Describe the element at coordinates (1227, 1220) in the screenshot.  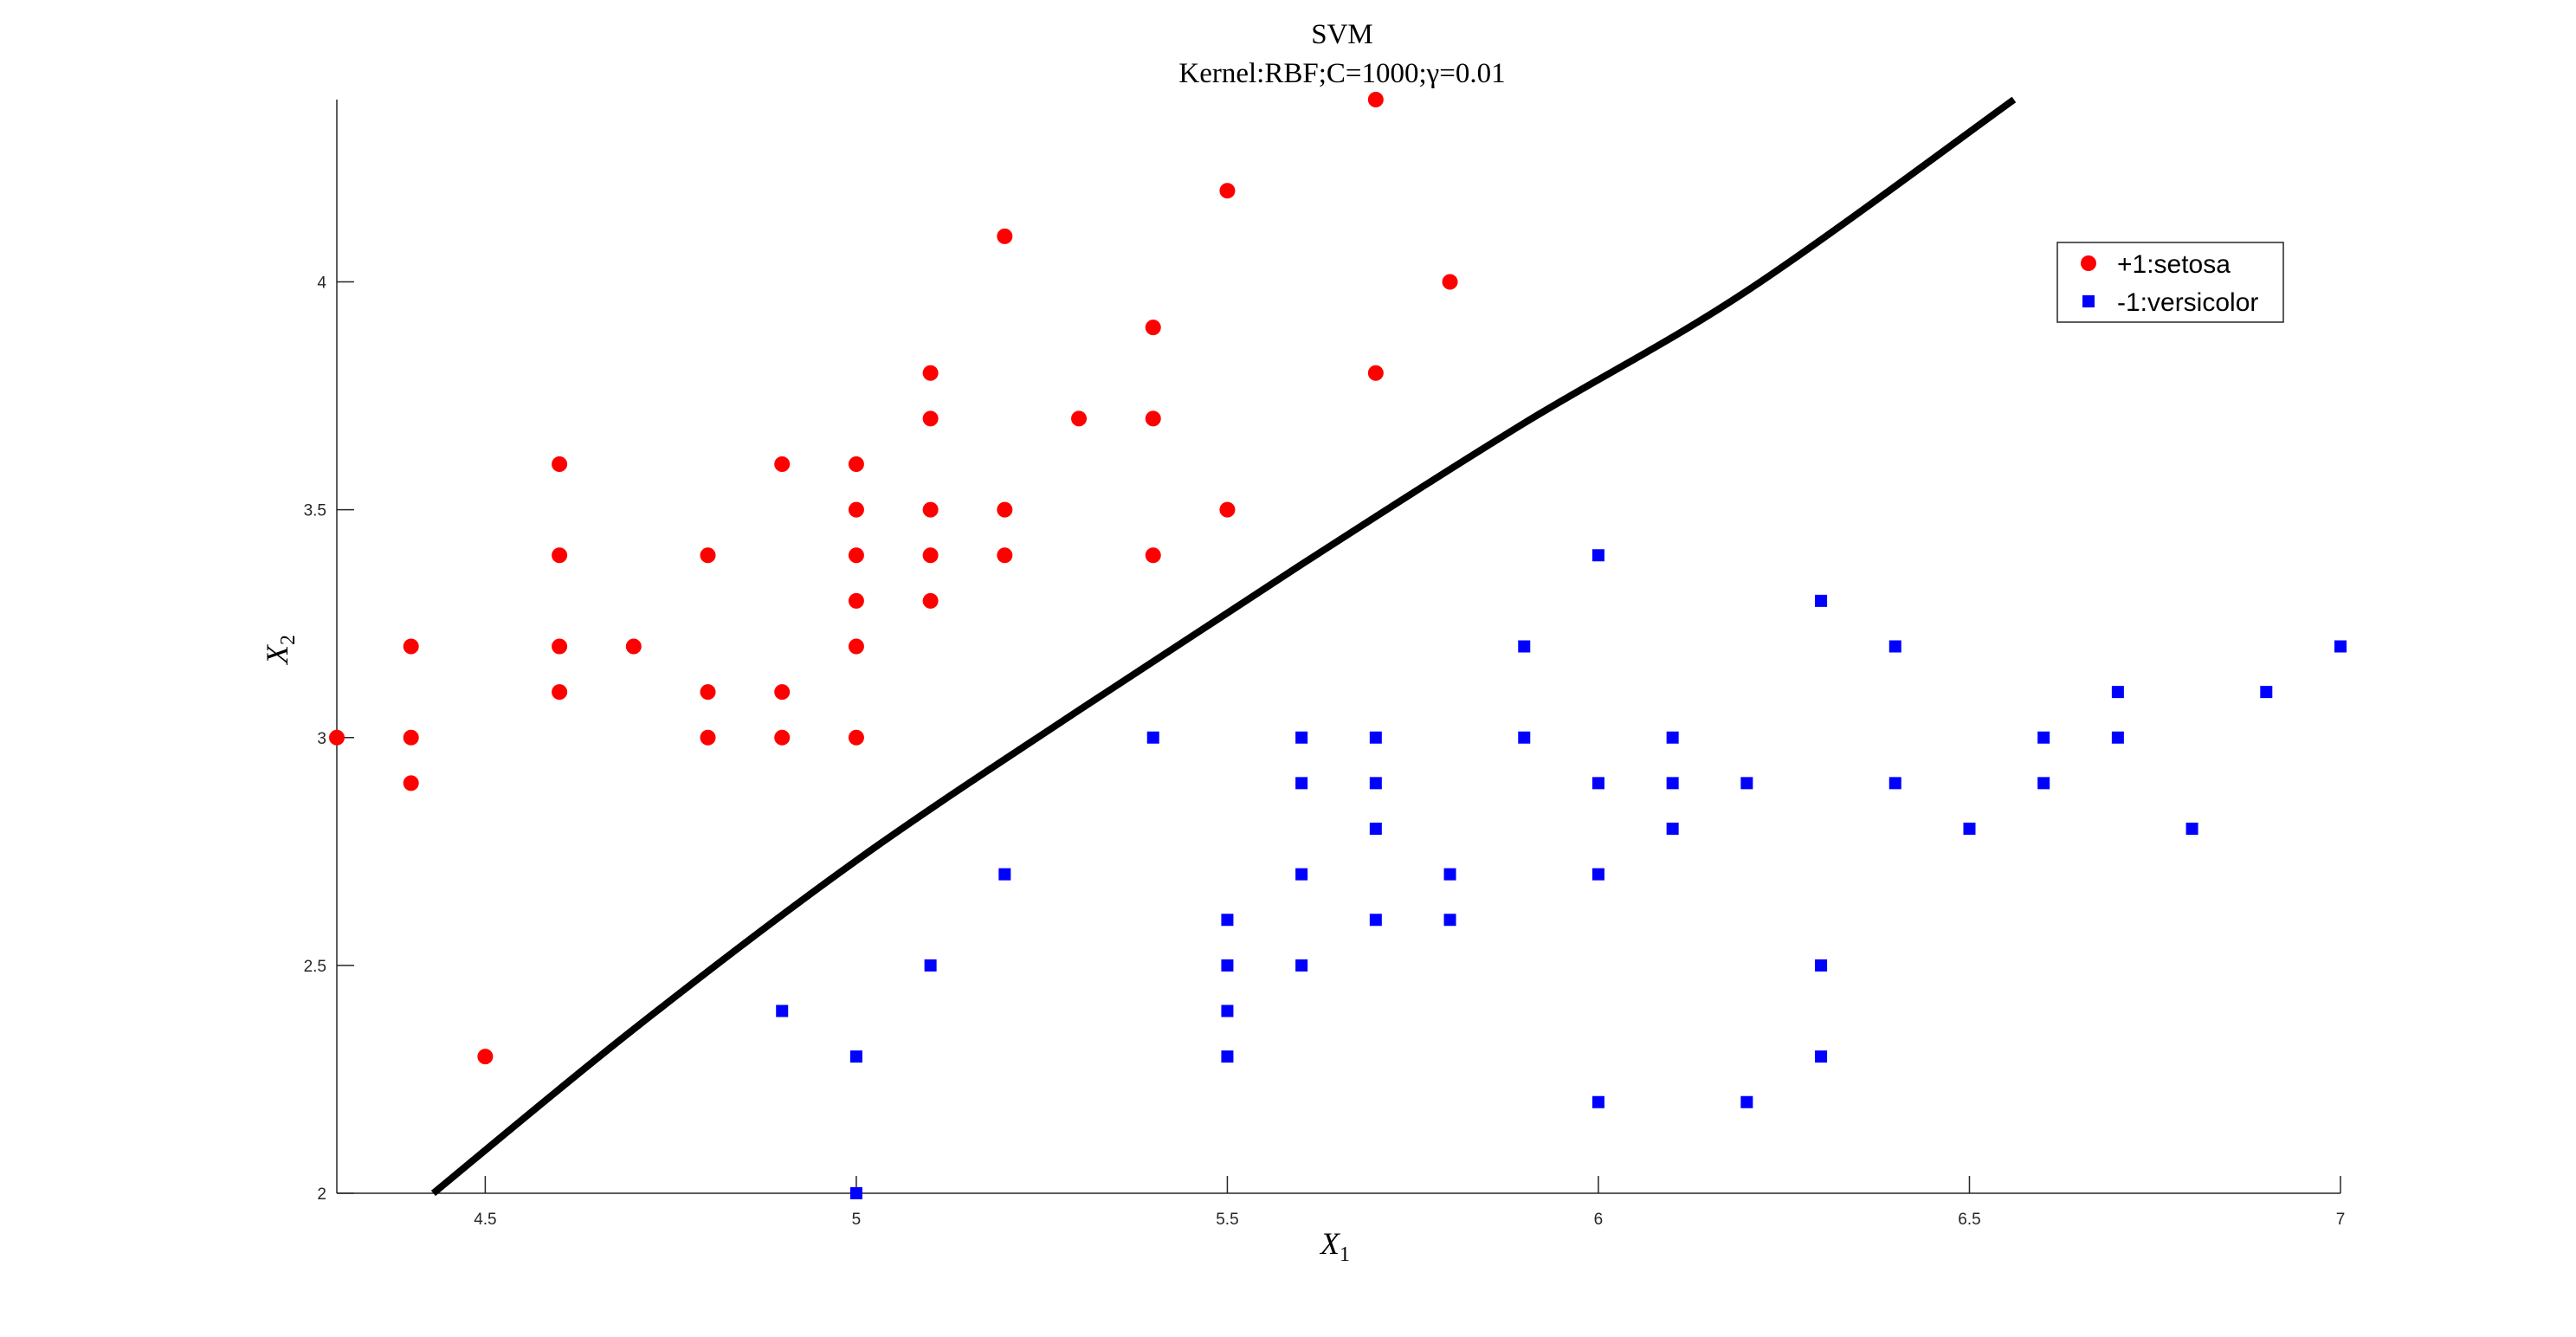
I see `x-tick-label: 5.5` at that location.